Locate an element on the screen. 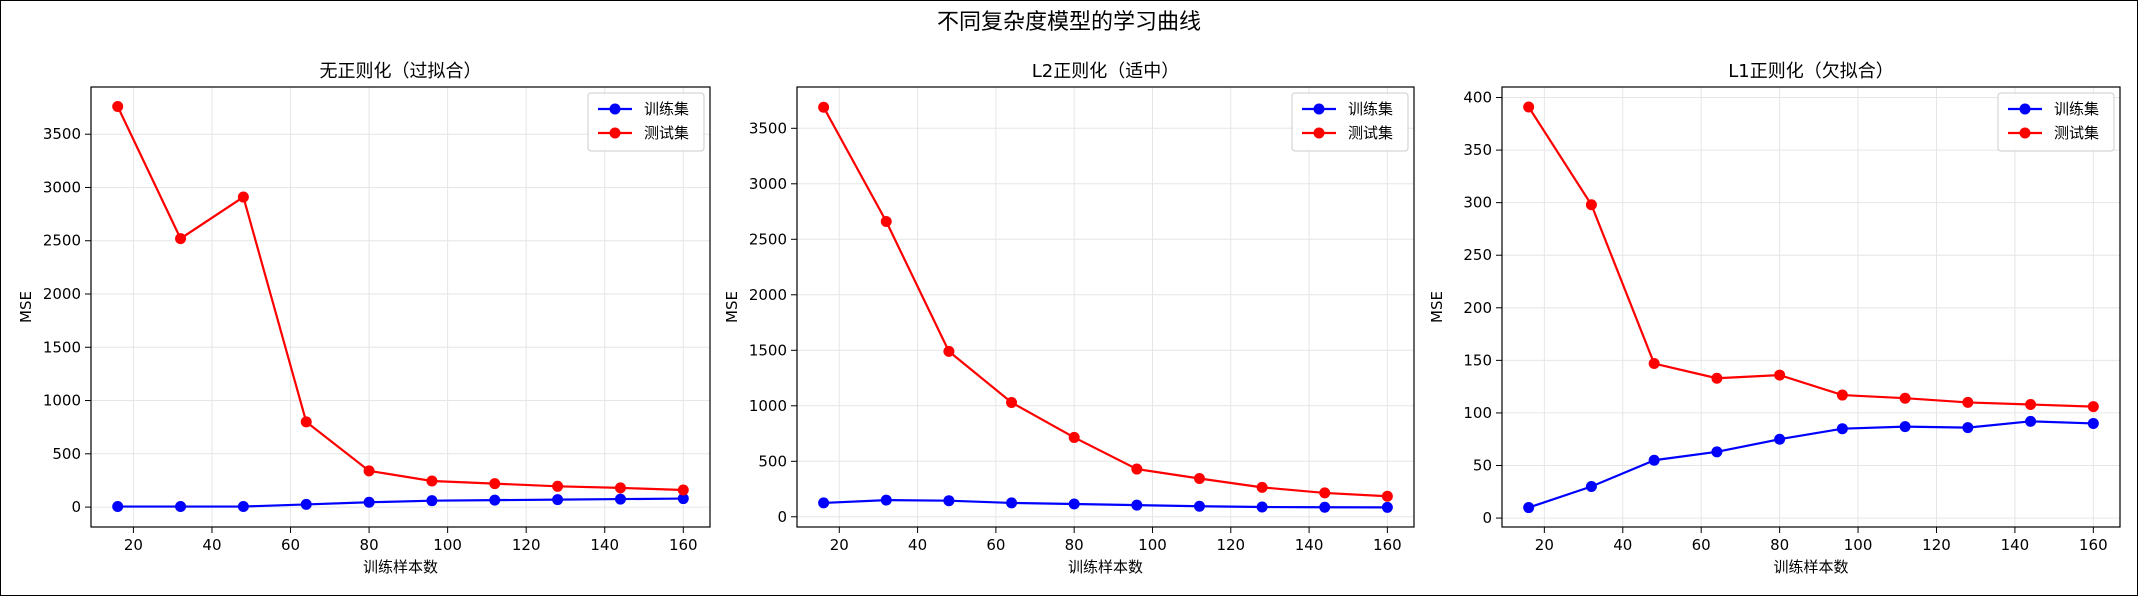  chart-title: L2正则化（适中） is located at coordinates (1105, 71).